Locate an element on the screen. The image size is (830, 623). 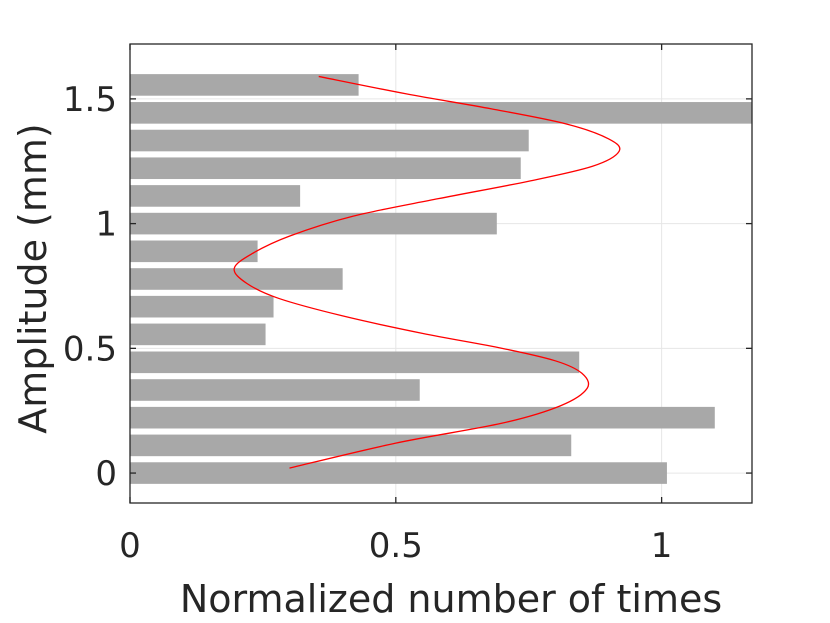
y-tick-label: 0.5 is located at coordinates (90, 349).